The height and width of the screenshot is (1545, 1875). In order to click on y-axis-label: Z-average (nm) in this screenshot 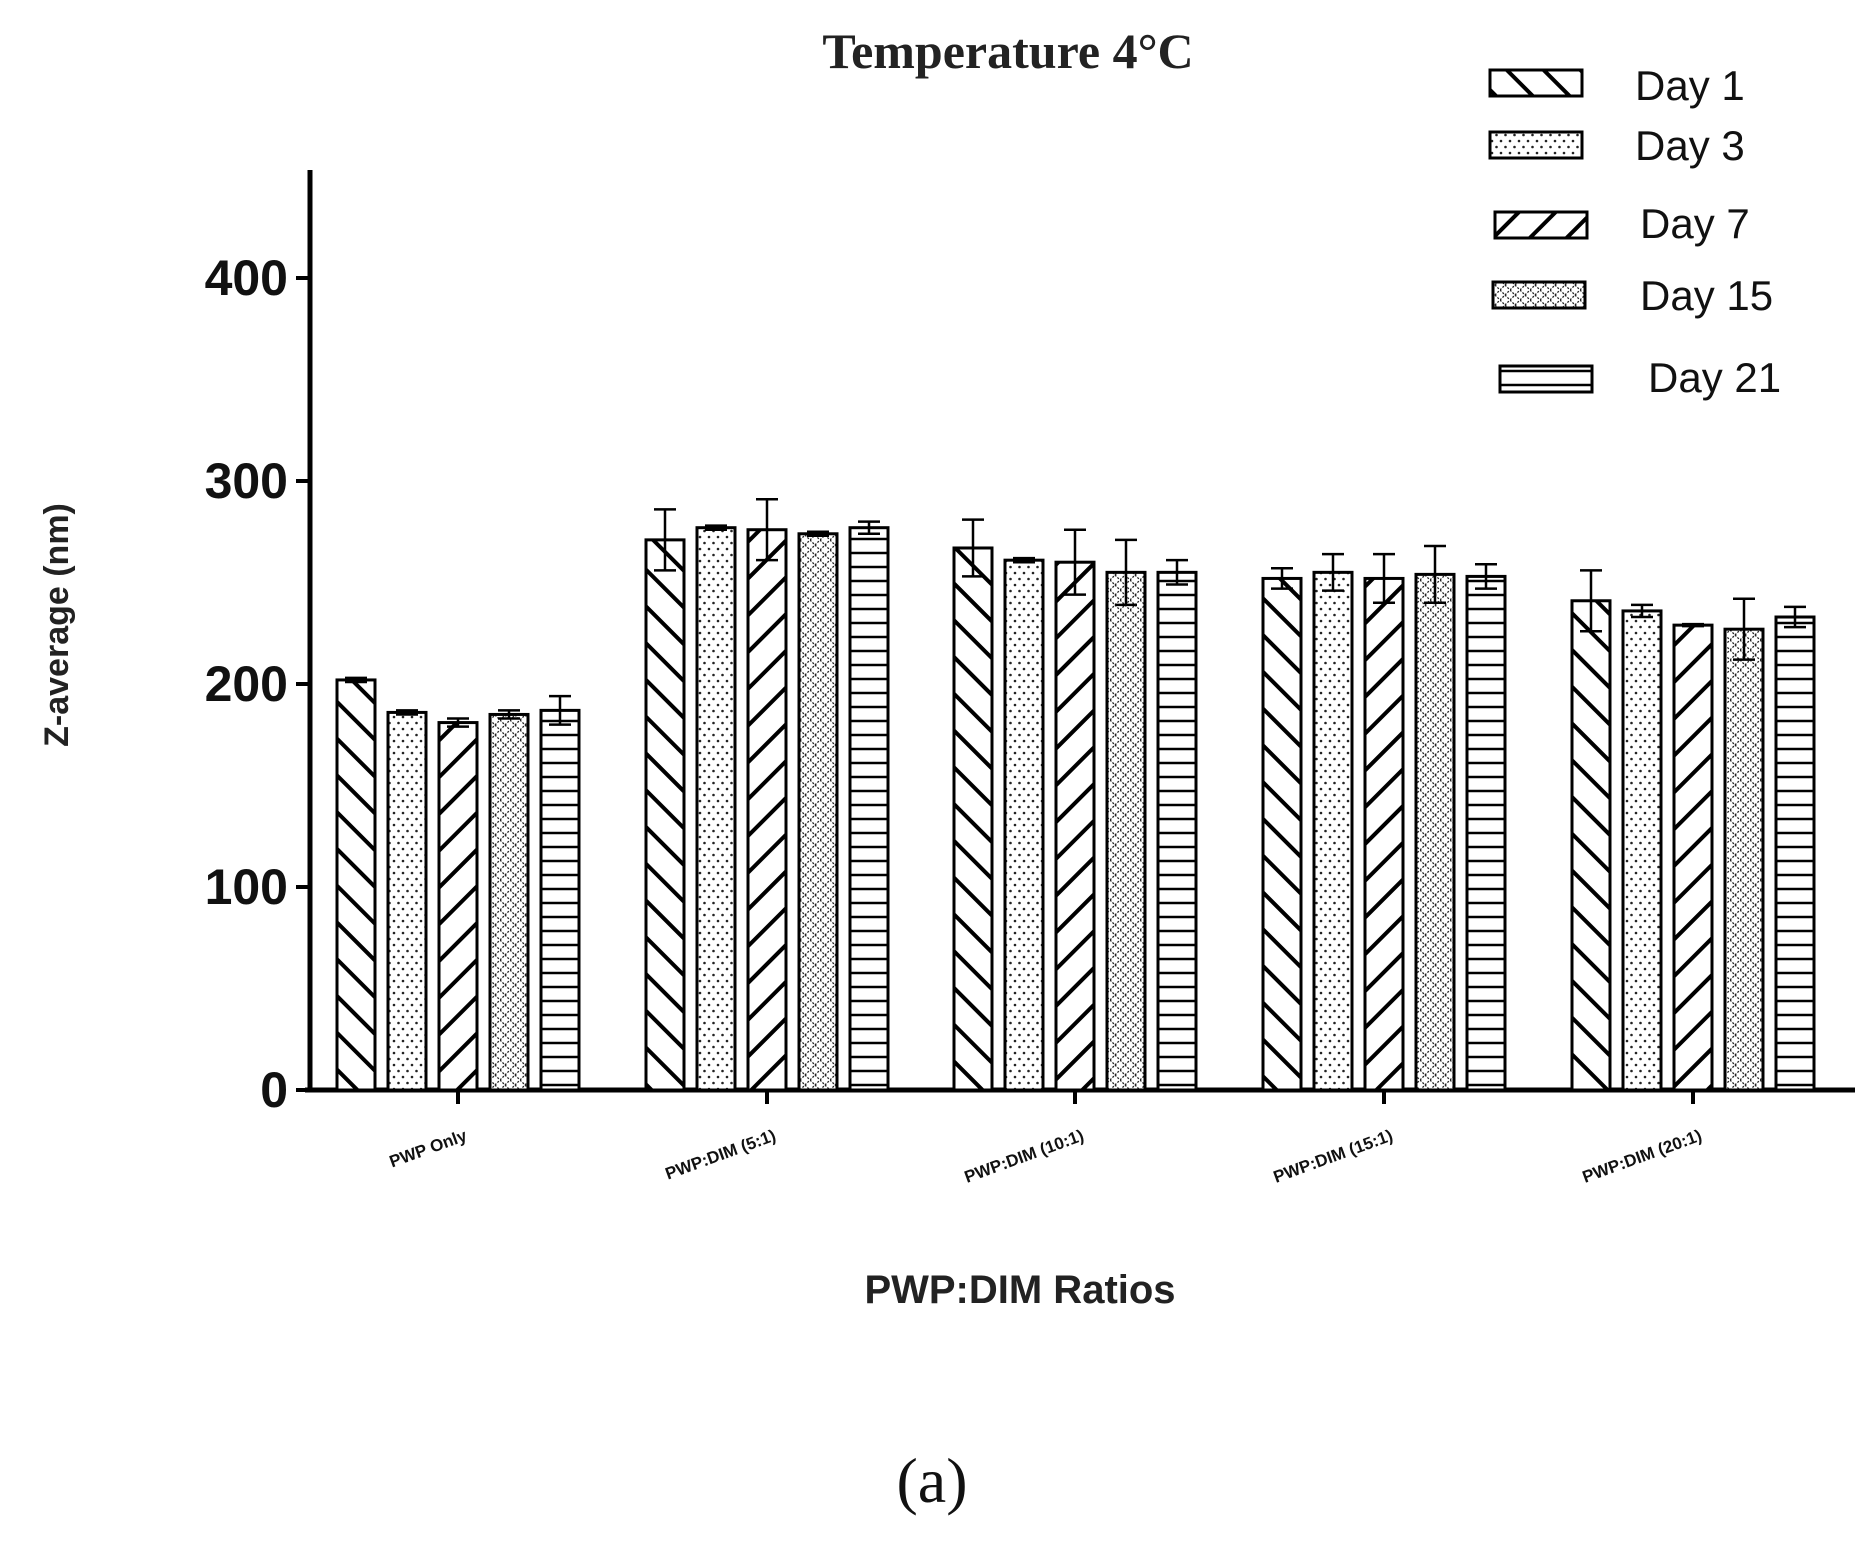, I will do `click(57, 625)`.